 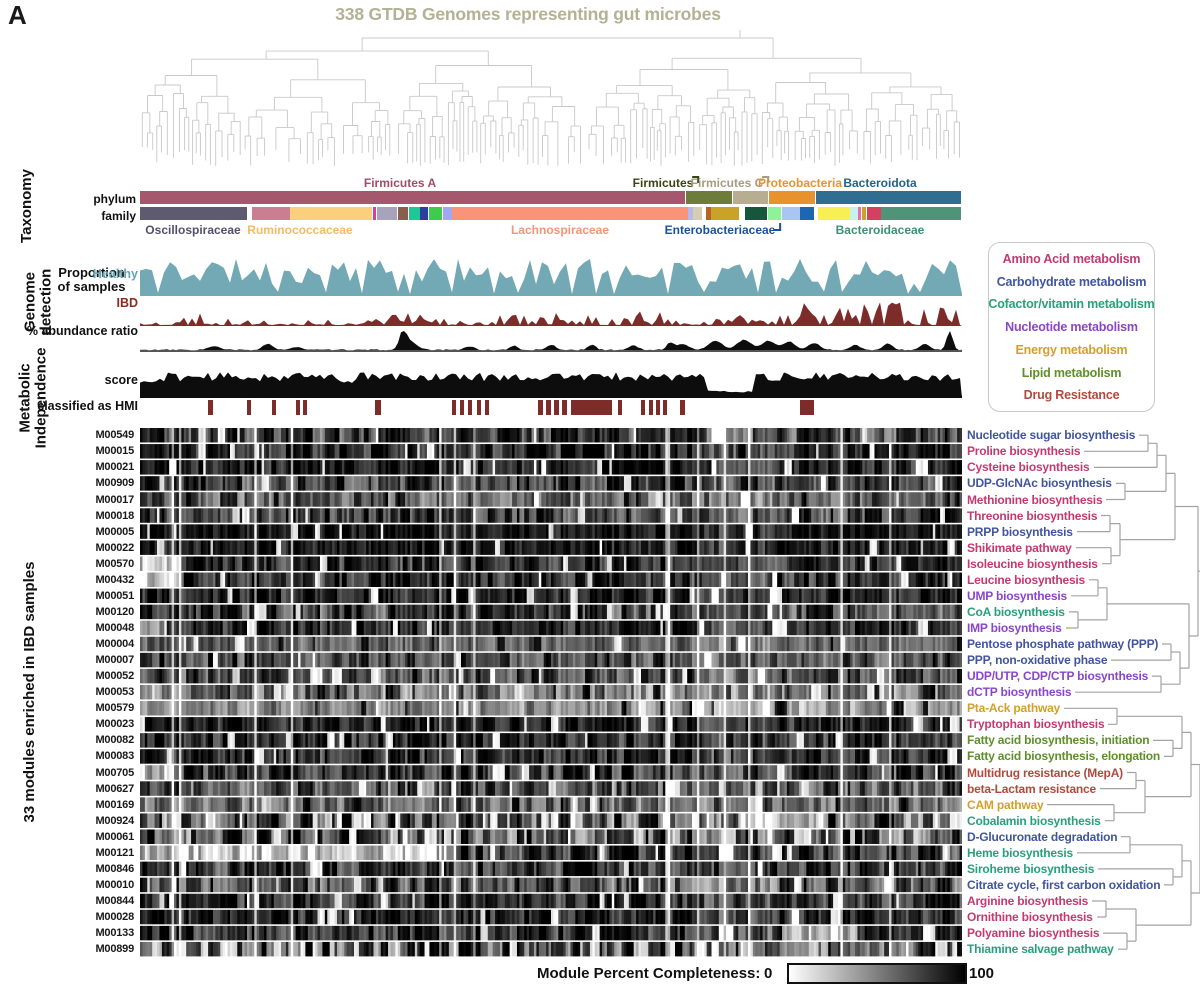 I want to click on family-label: Bacteroidaceae, so click(x=880, y=230).